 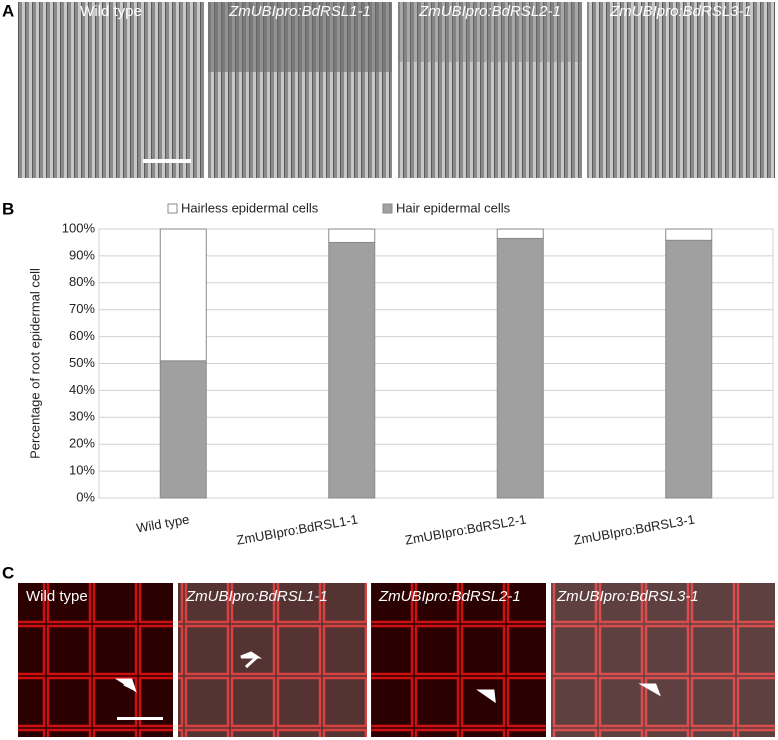 I want to click on legend-label: Hair epidermal cells, so click(x=453, y=207).